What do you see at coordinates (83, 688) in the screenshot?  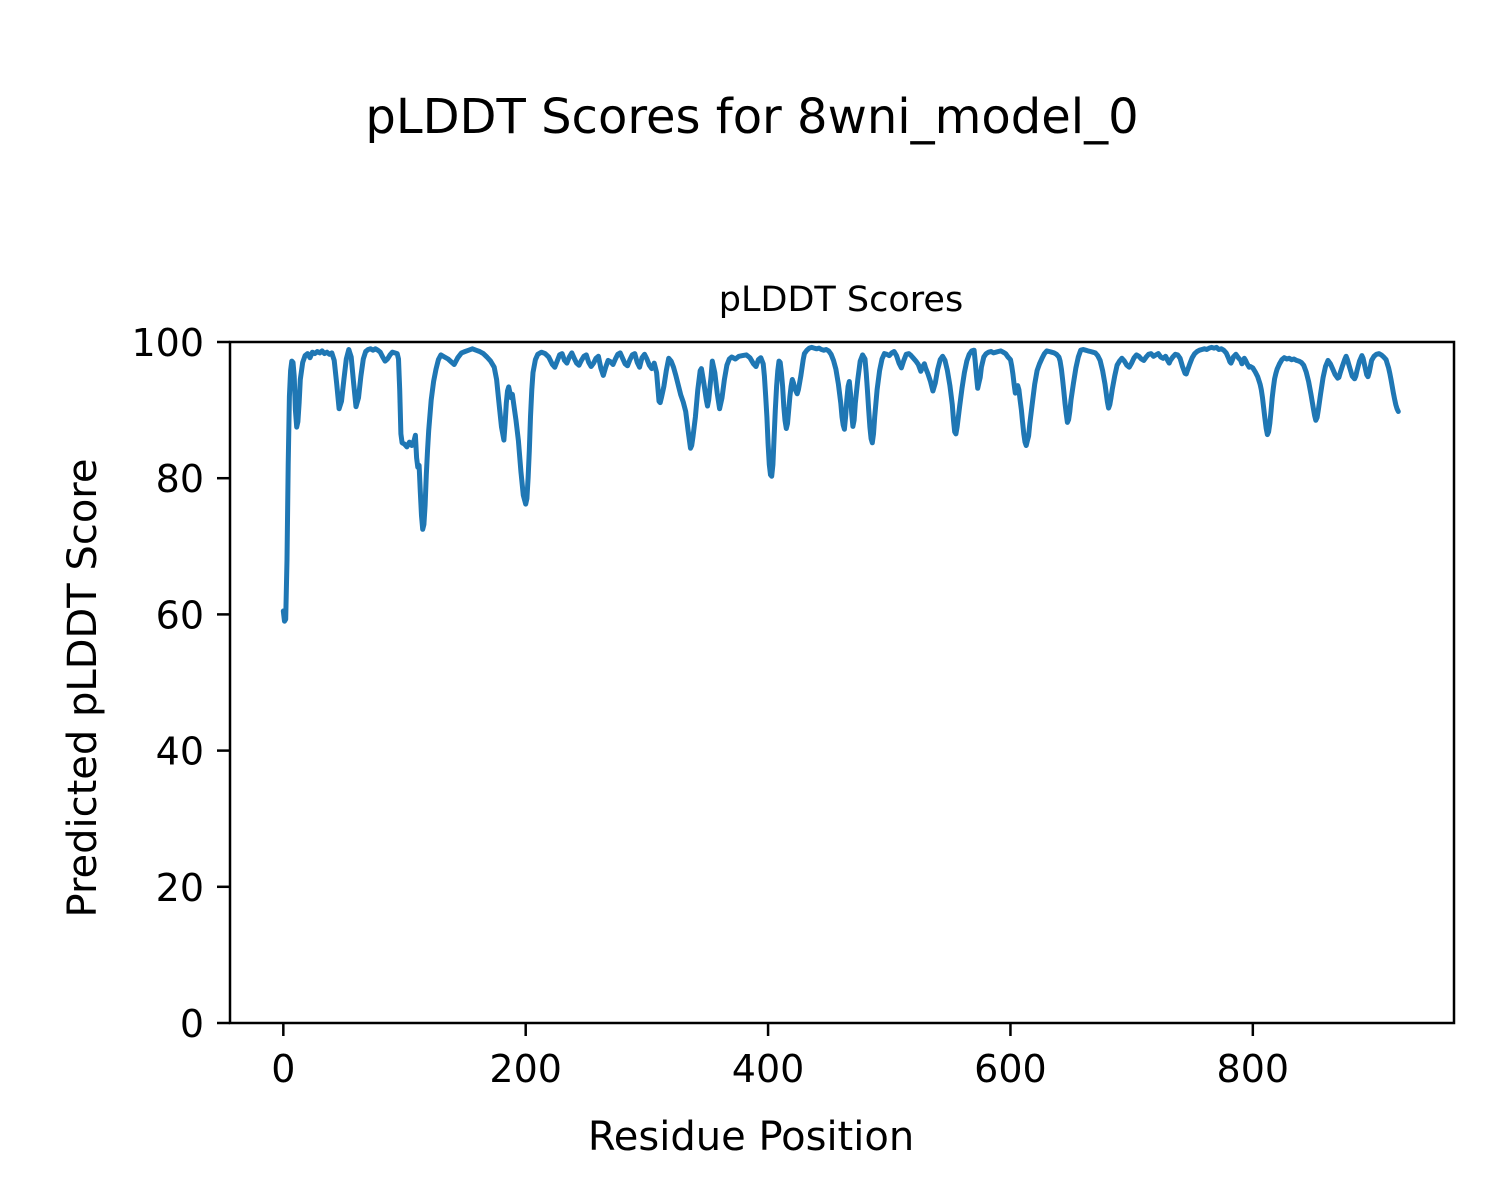 I see `y-axis-label: Predicted pLDDT Score` at bounding box center [83, 688].